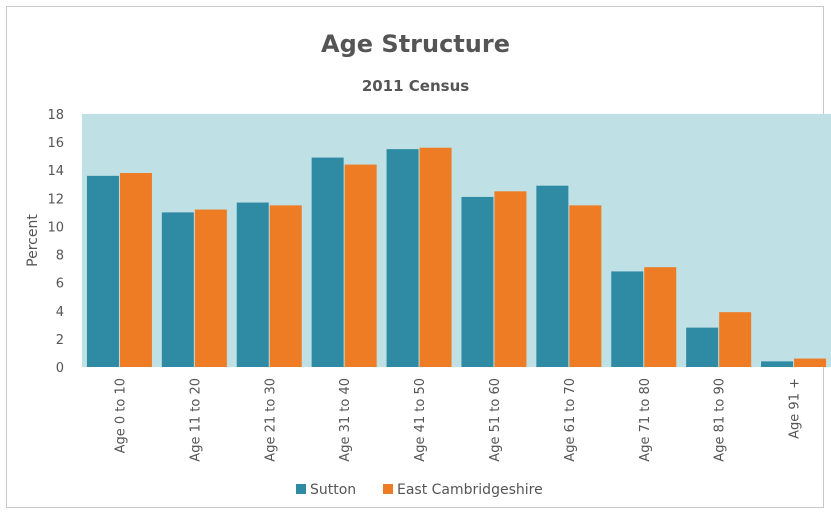  Describe the element at coordinates (55, 171) in the screenshot. I see `y-tick-label: 14` at that location.